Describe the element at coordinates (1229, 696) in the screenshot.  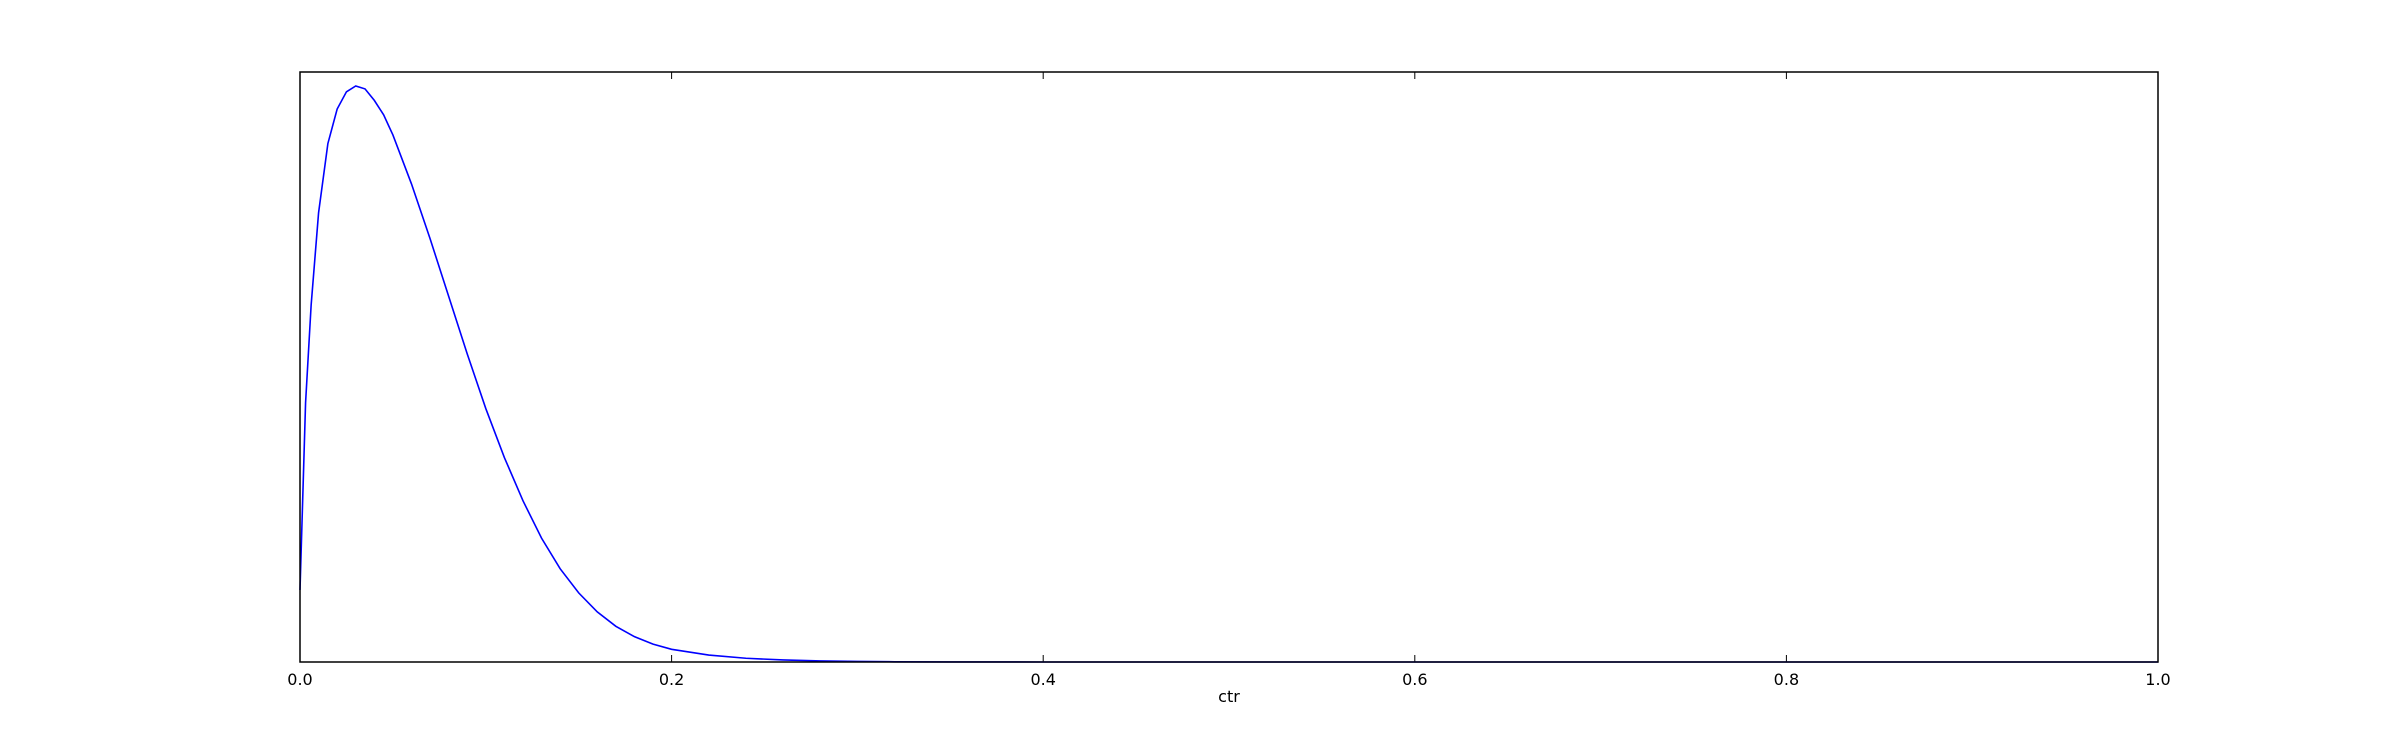
I see `x-axis-label: ctr` at that location.